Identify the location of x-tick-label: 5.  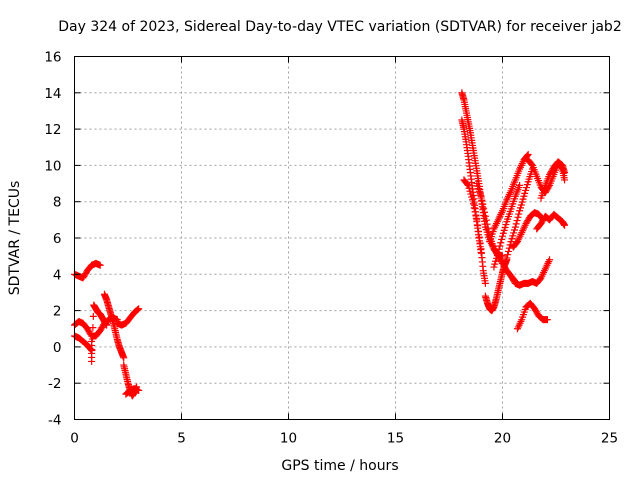
(181, 439).